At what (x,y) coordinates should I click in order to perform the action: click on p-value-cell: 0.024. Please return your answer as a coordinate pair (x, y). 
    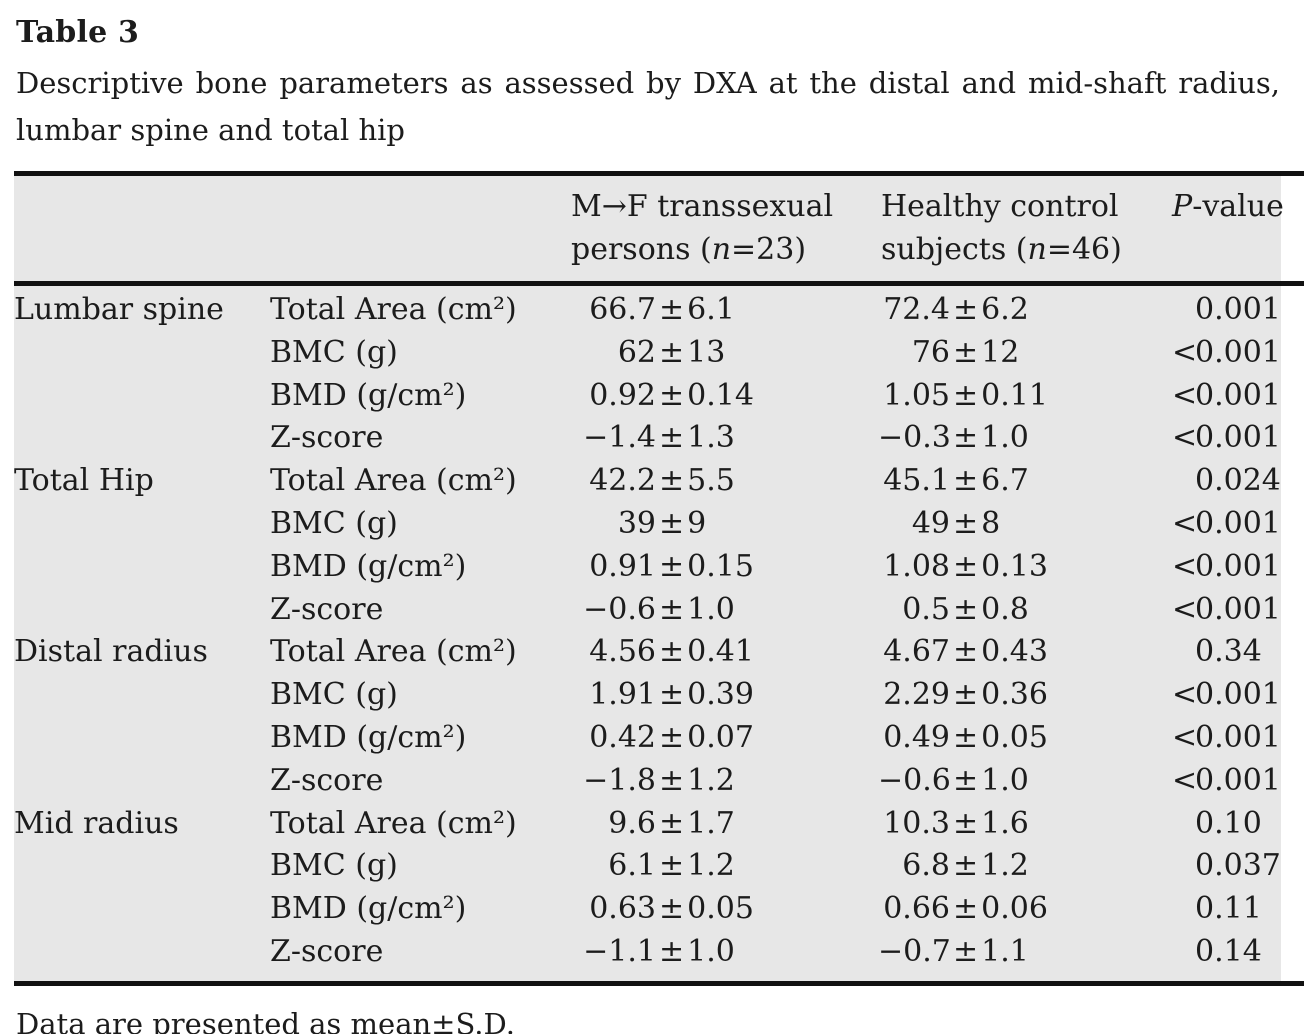
    Looking at the image, I should click on (1238, 481).